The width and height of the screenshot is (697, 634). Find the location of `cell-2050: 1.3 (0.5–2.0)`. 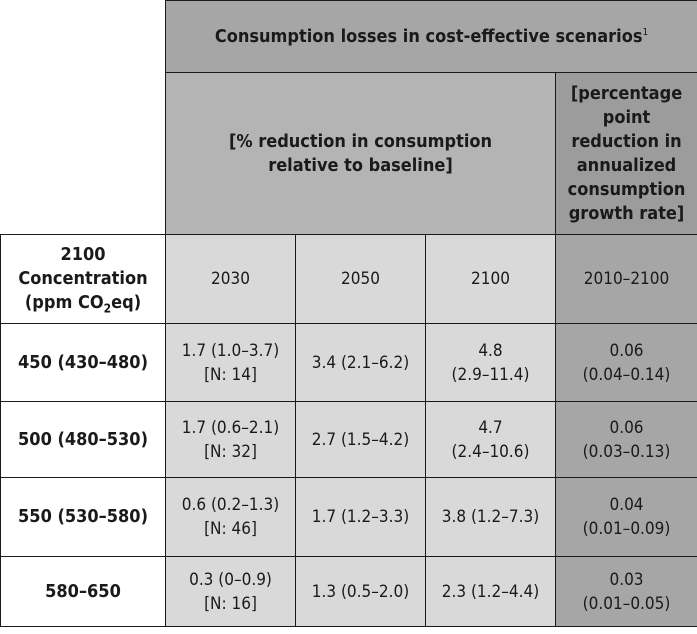

cell-2050: 1.3 (0.5–2.0) is located at coordinates (360, 591).